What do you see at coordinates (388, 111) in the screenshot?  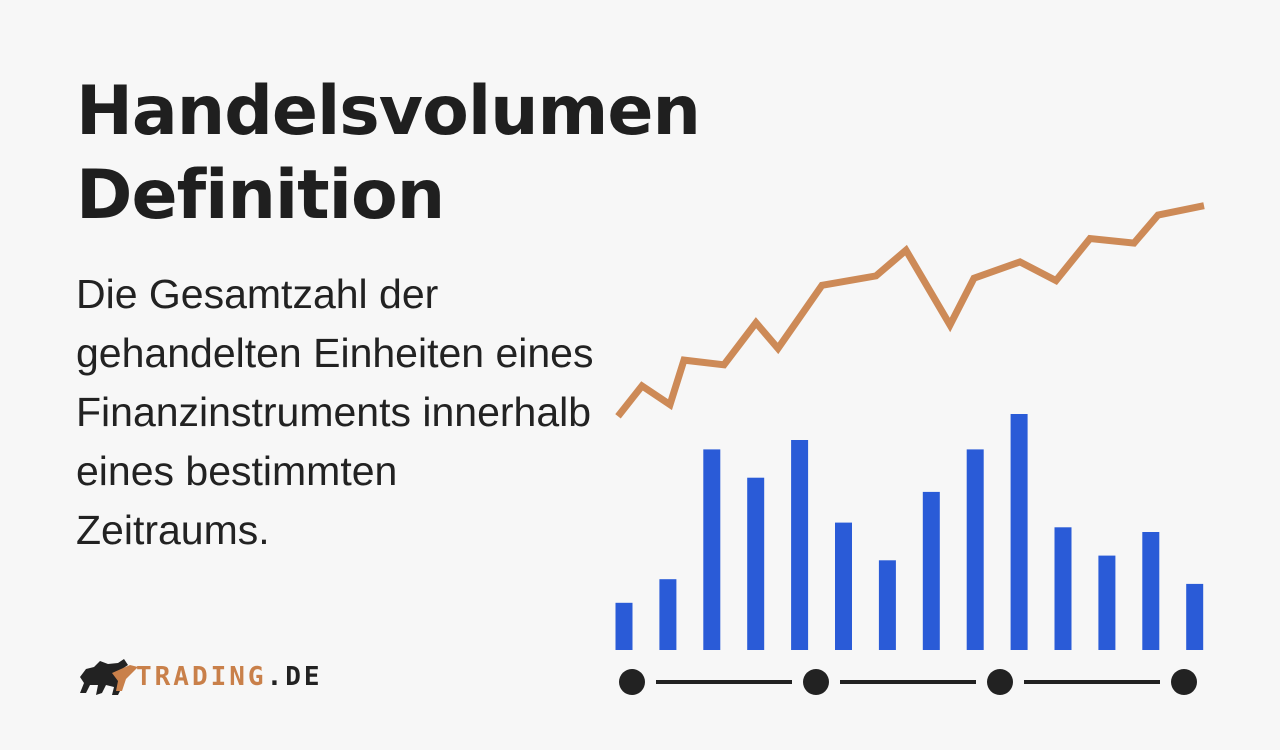 I see `title-line-1: Handelsvolumen` at bounding box center [388, 111].